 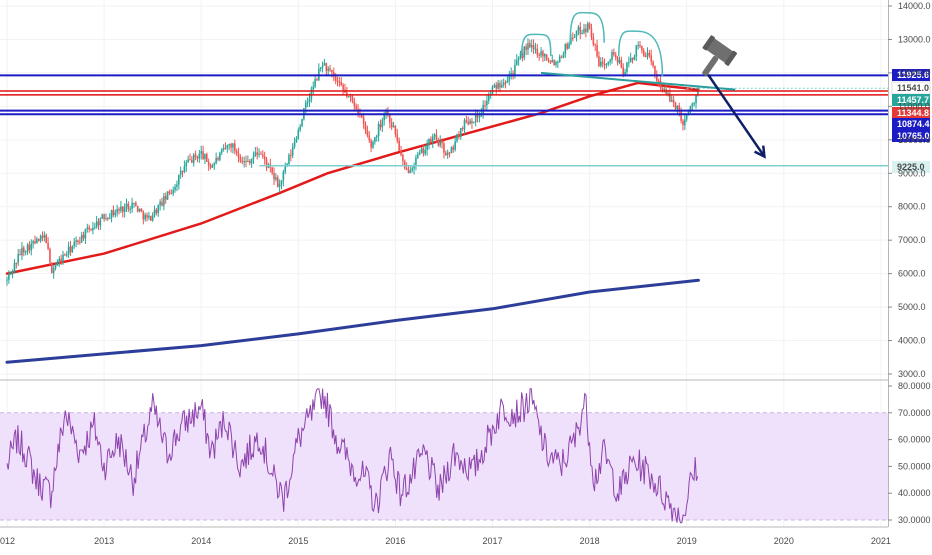 What do you see at coordinates (590, 541) in the screenshot?
I see `time-tick-label: 2018` at bounding box center [590, 541].